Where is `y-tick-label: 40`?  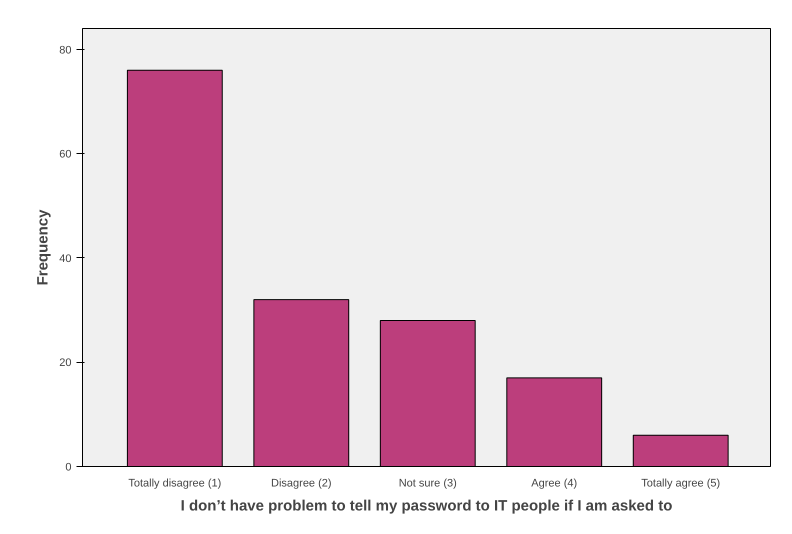
y-tick-label: 40 is located at coordinates (65, 258).